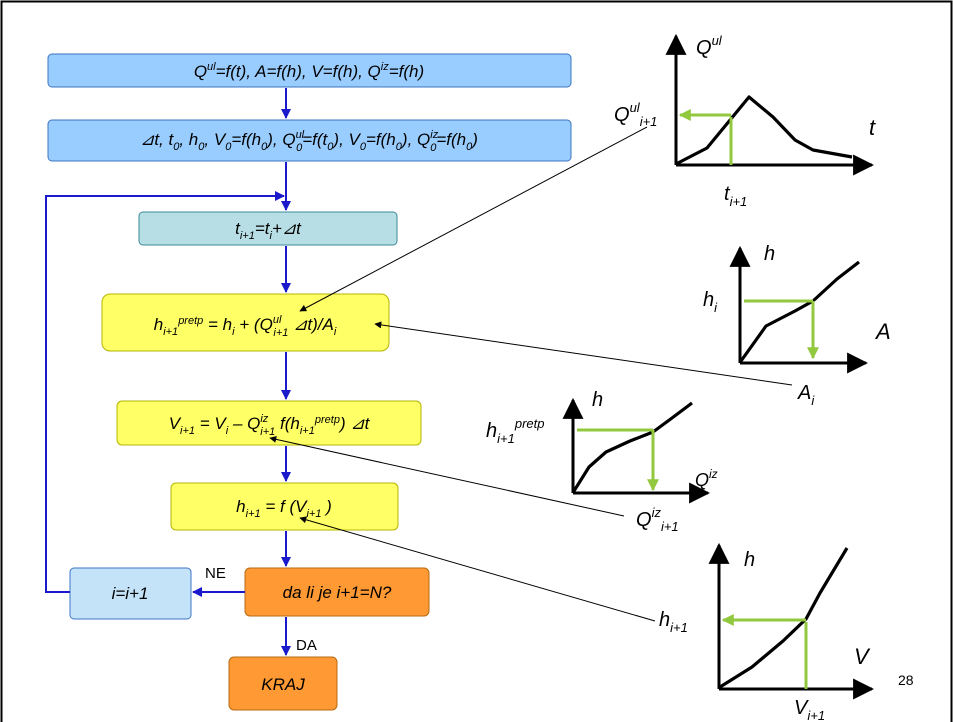 Image resolution: width=953 pixels, height=722 pixels. I want to click on flow-label-yes: DA, so click(306, 645).